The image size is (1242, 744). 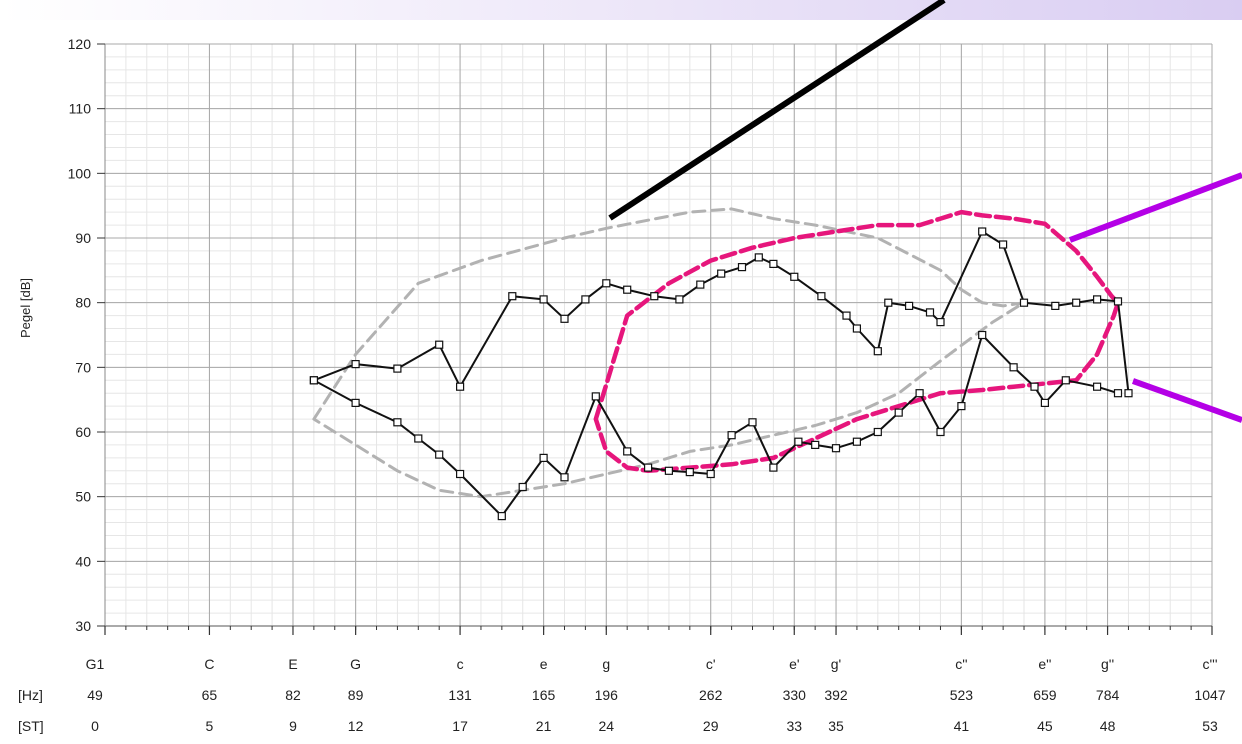 What do you see at coordinates (356, 695) in the screenshot?
I see `x-row-value: 89` at bounding box center [356, 695].